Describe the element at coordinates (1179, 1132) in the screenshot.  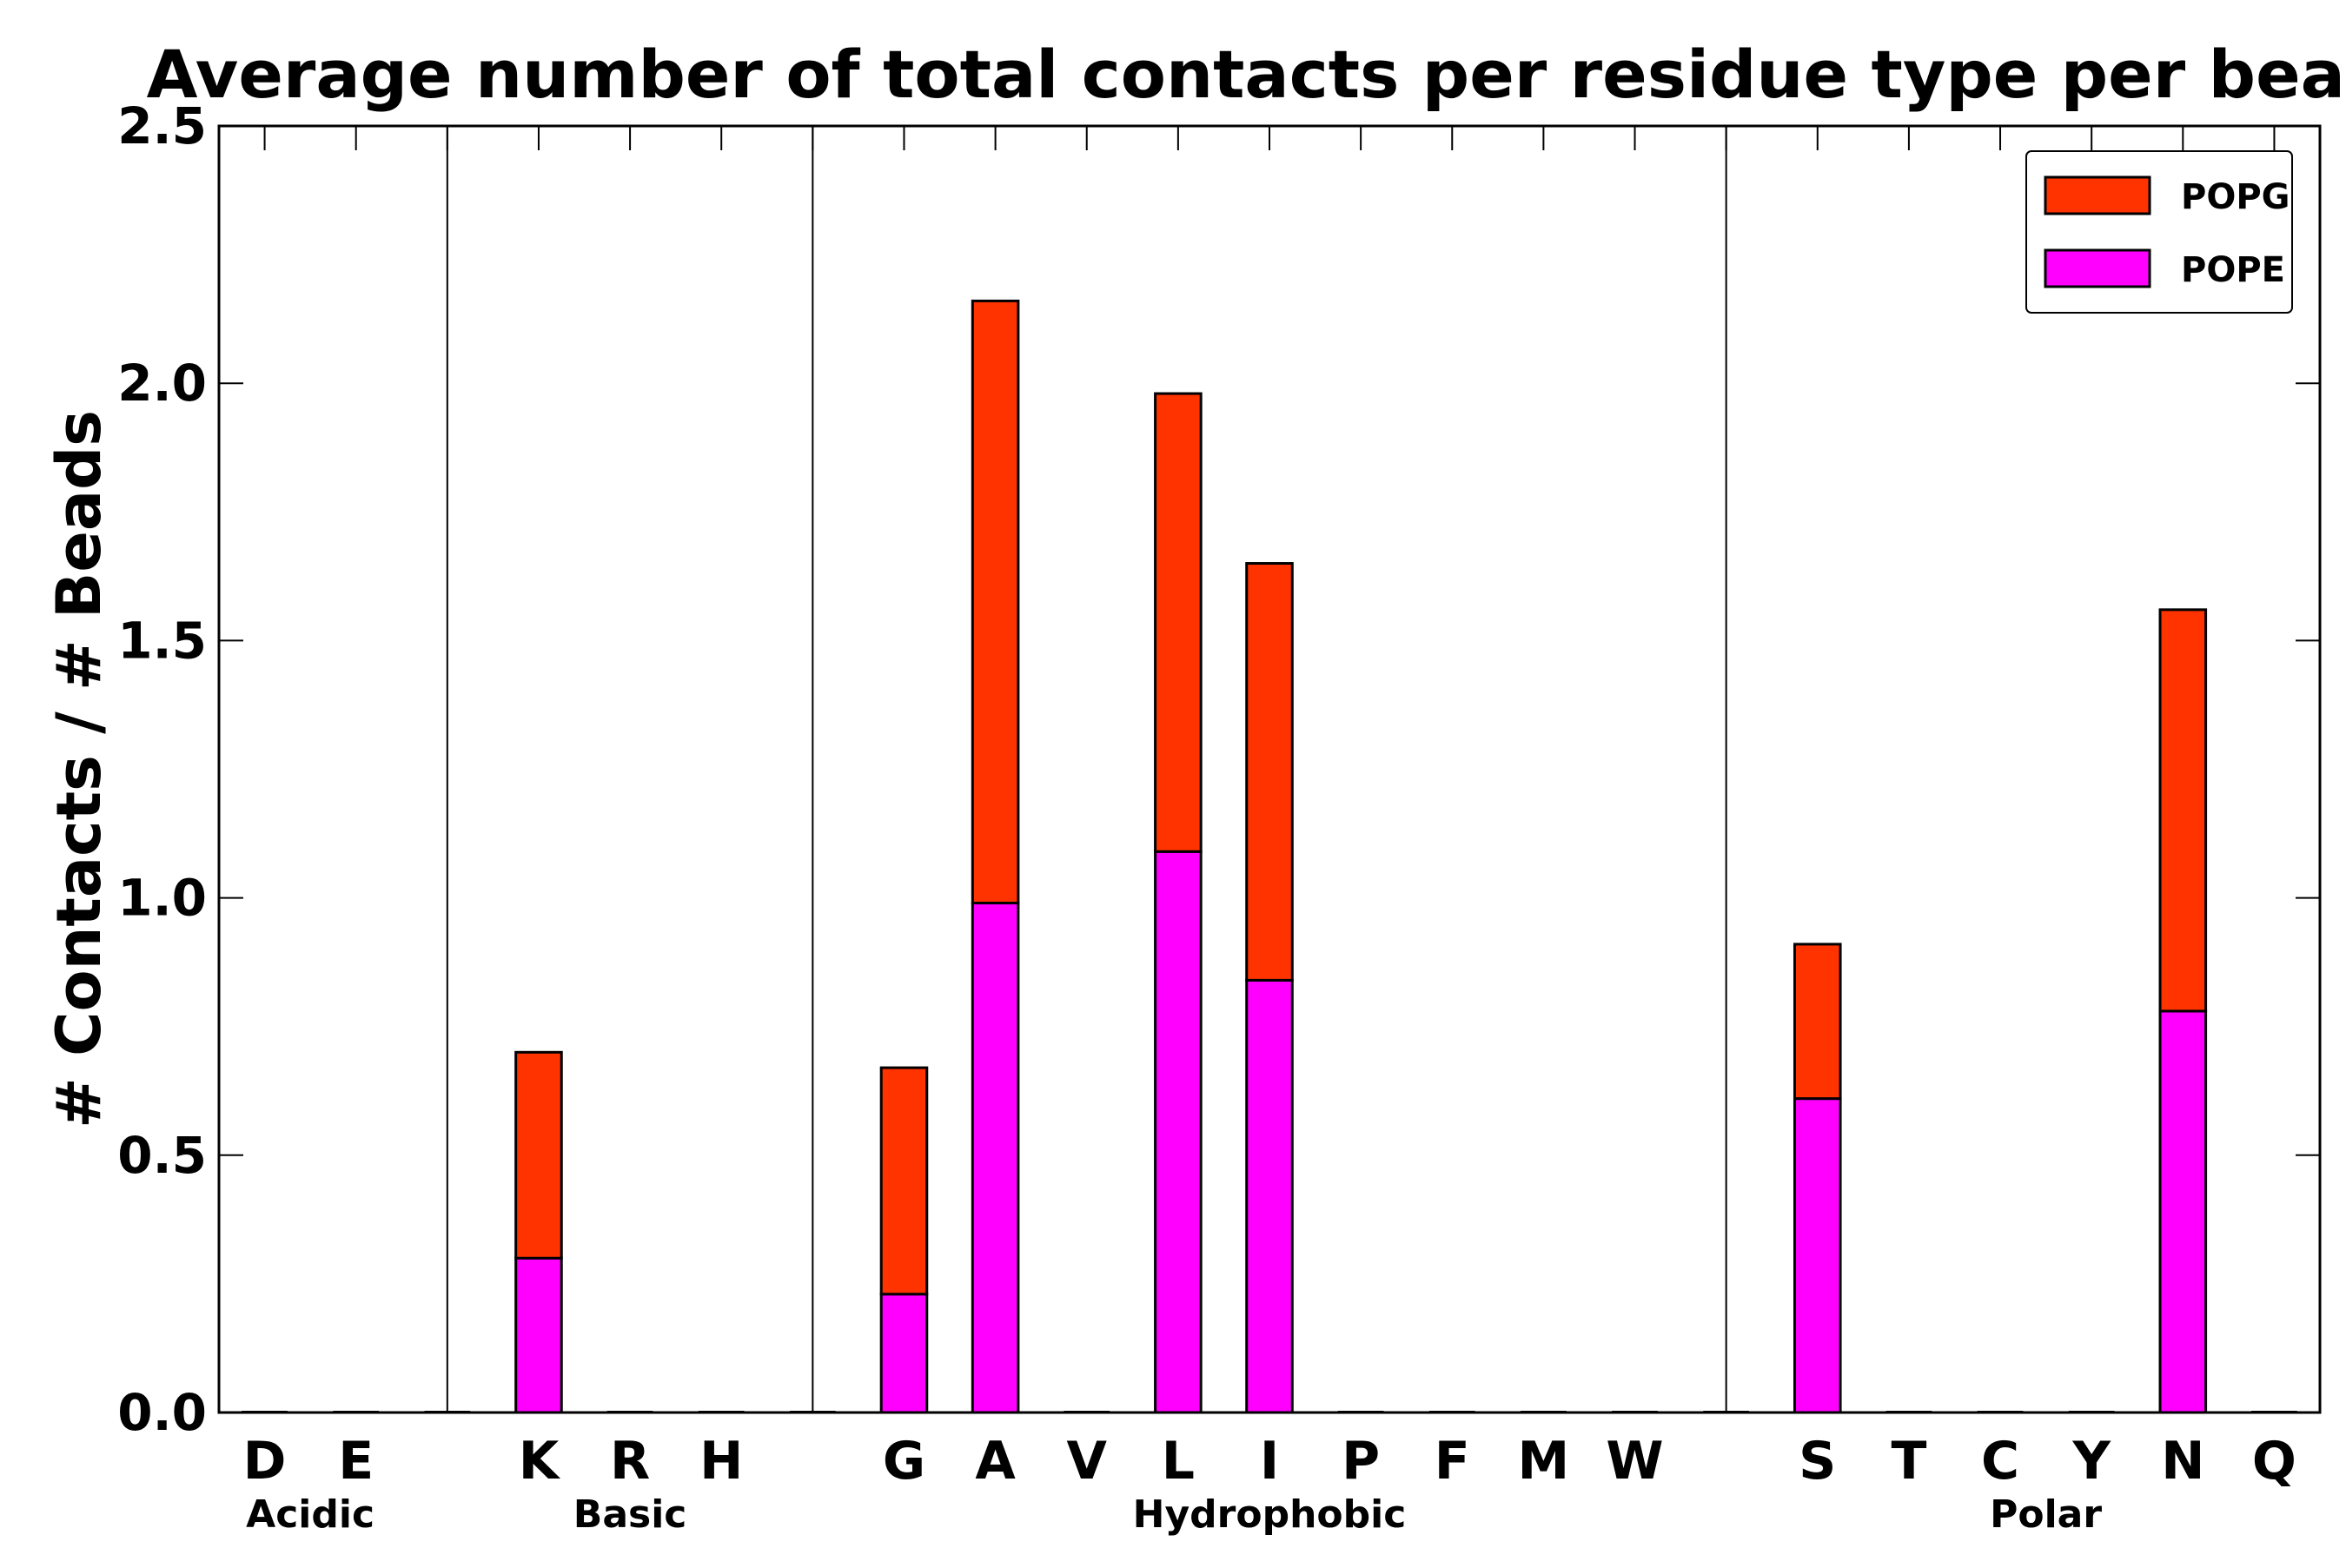
I see `bar-pope-L` at that location.